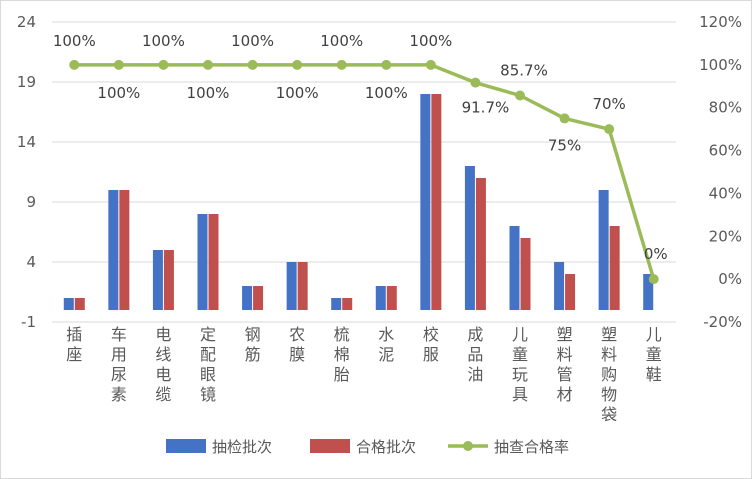 The height and width of the screenshot is (479, 752). What do you see at coordinates (342, 354) in the screenshot?
I see `category-label: 梳棉胎` at bounding box center [342, 354].